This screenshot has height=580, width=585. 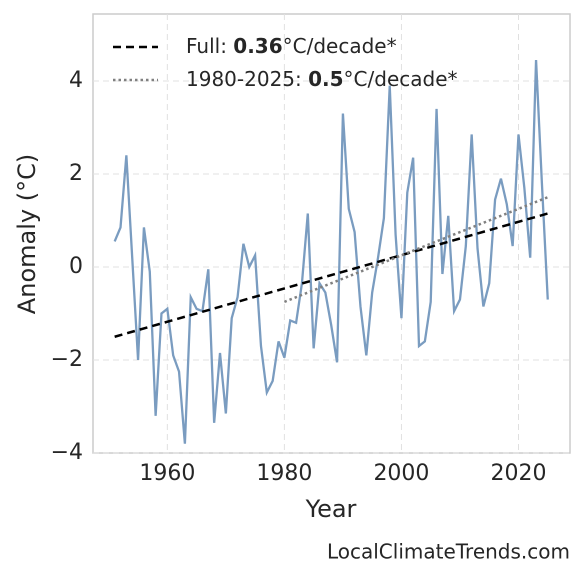 What do you see at coordinates (401, 473) in the screenshot?
I see `x-tick-label: 2000` at bounding box center [401, 473].